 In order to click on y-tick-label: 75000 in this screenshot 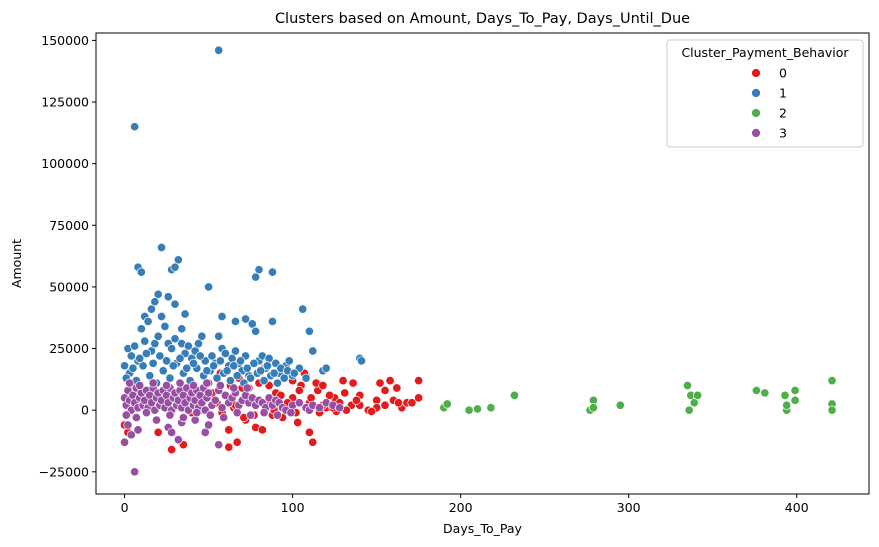, I will do `click(69, 225)`.